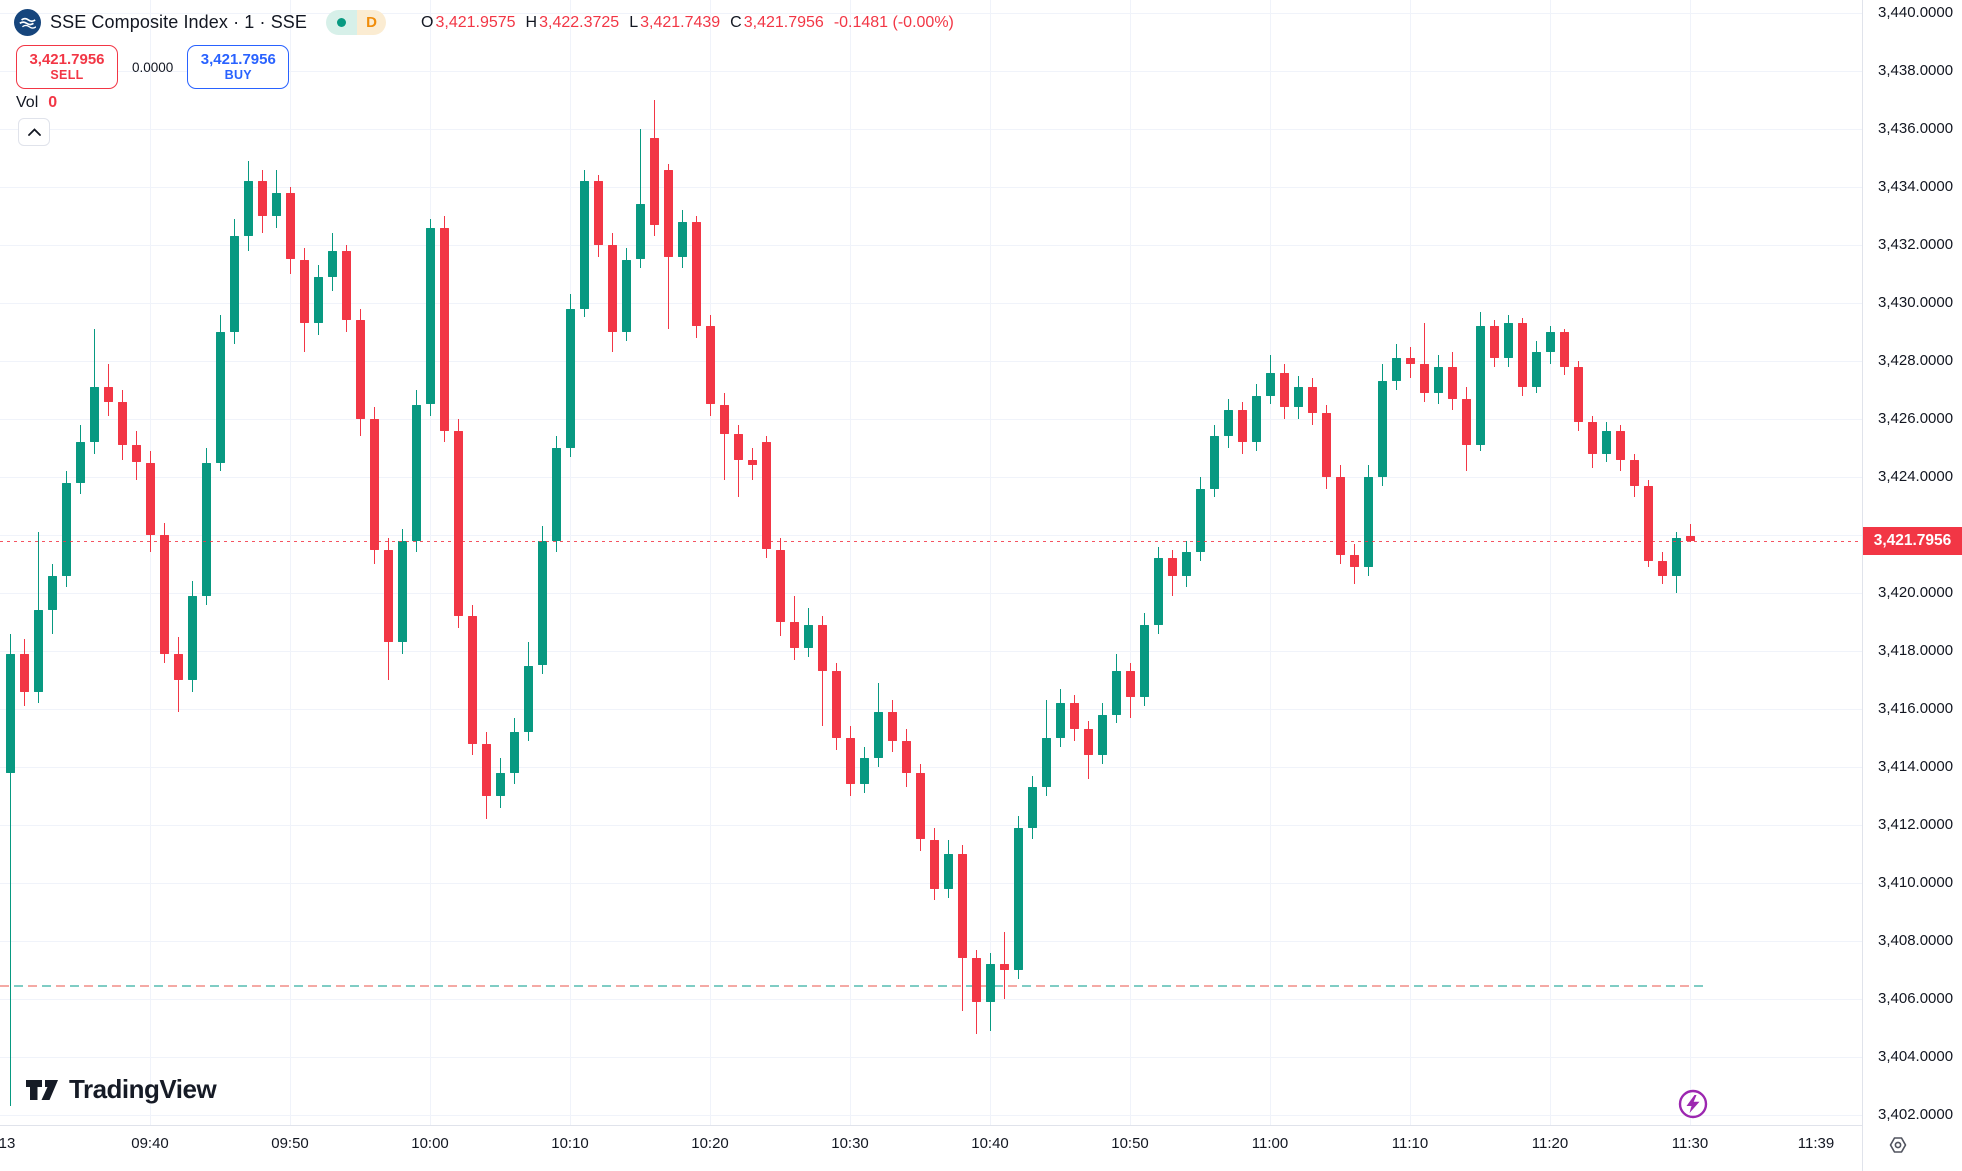 The width and height of the screenshot is (1962, 1171). What do you see at coordinates (238, 67) in the screenshot?
I see `buy-button: 3,421.7956 BUY` at bounding box center [238, 67].